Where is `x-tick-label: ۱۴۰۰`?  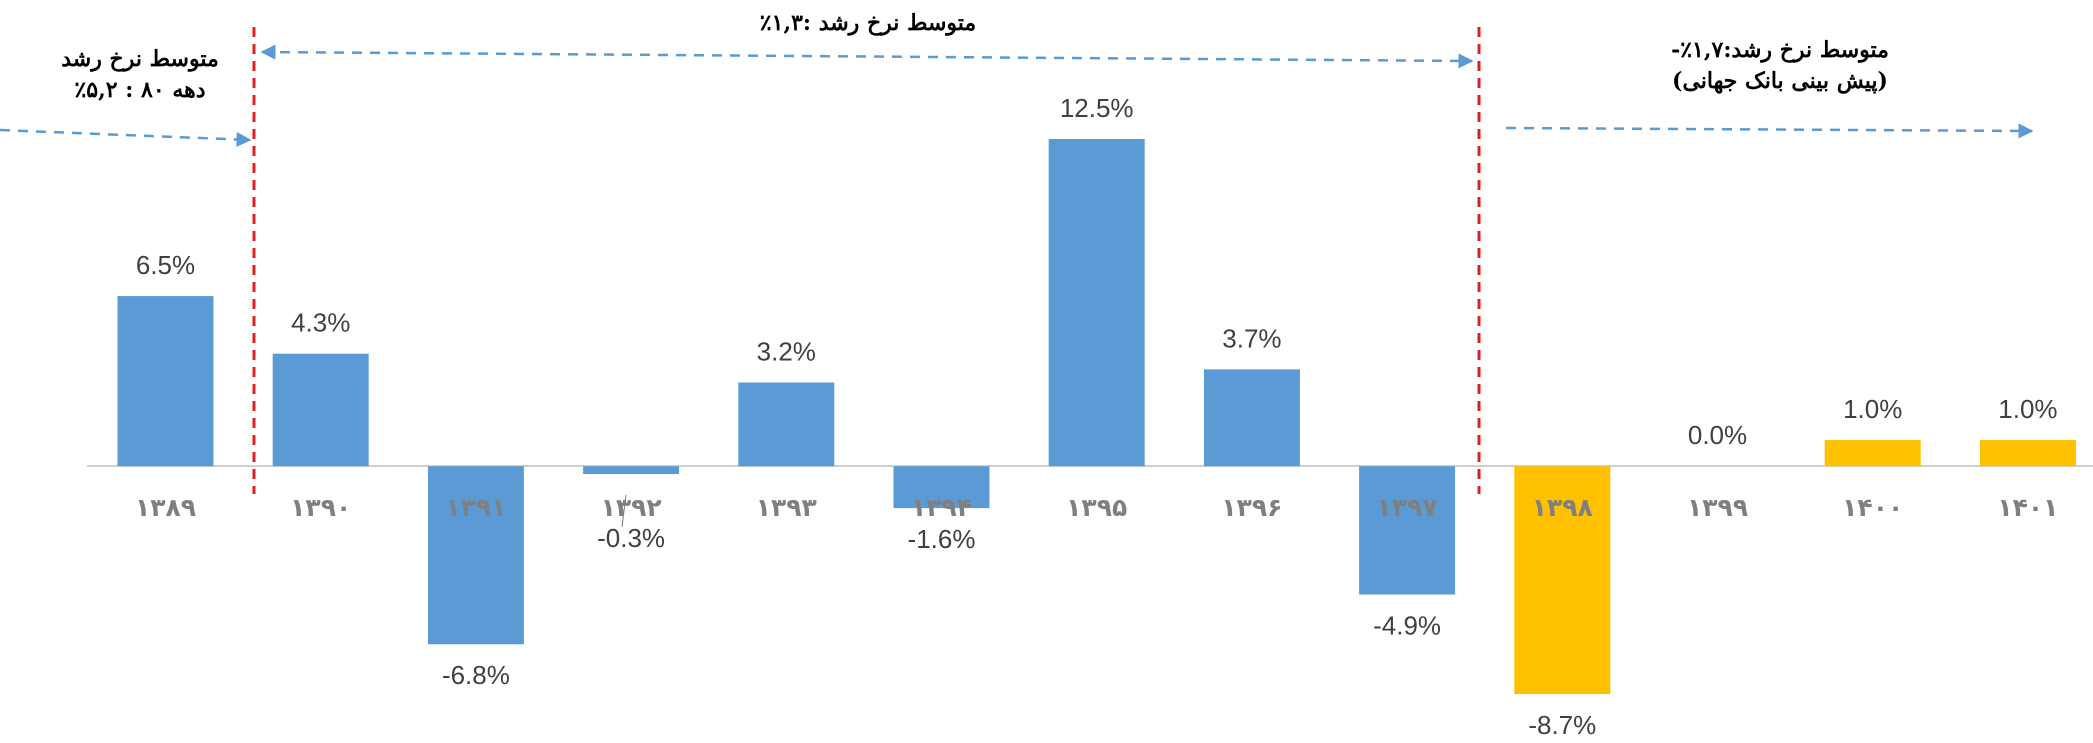 x-tick-label: ۱۴۰۰ is located at coordinates (1872, 507).